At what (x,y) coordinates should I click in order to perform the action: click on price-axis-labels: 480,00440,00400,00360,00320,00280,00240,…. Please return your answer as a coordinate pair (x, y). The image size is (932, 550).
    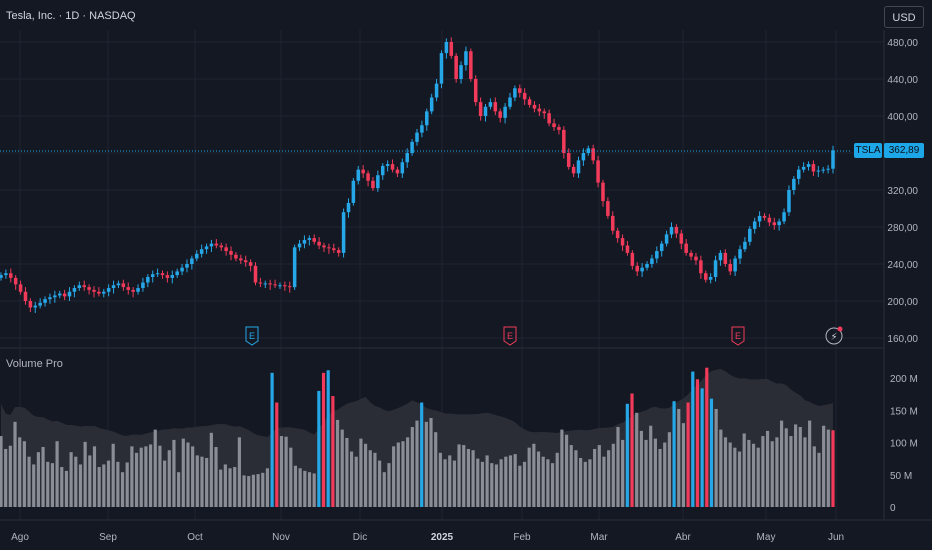
    Looking at the image, I should click on (902, 191).